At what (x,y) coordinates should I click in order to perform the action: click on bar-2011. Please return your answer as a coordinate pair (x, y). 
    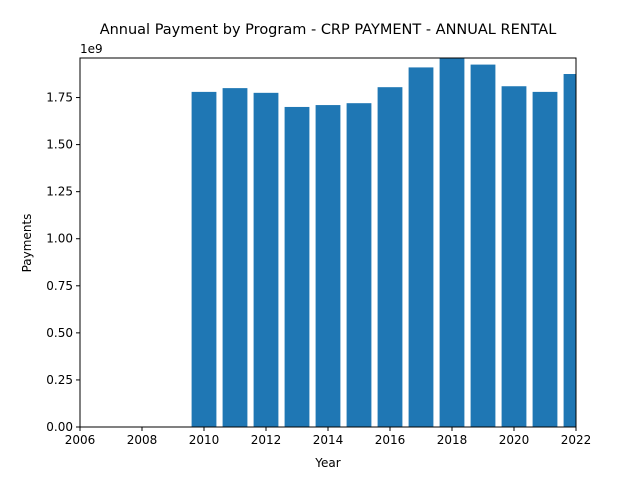
    Looking at the image, I should click on (235, 258).